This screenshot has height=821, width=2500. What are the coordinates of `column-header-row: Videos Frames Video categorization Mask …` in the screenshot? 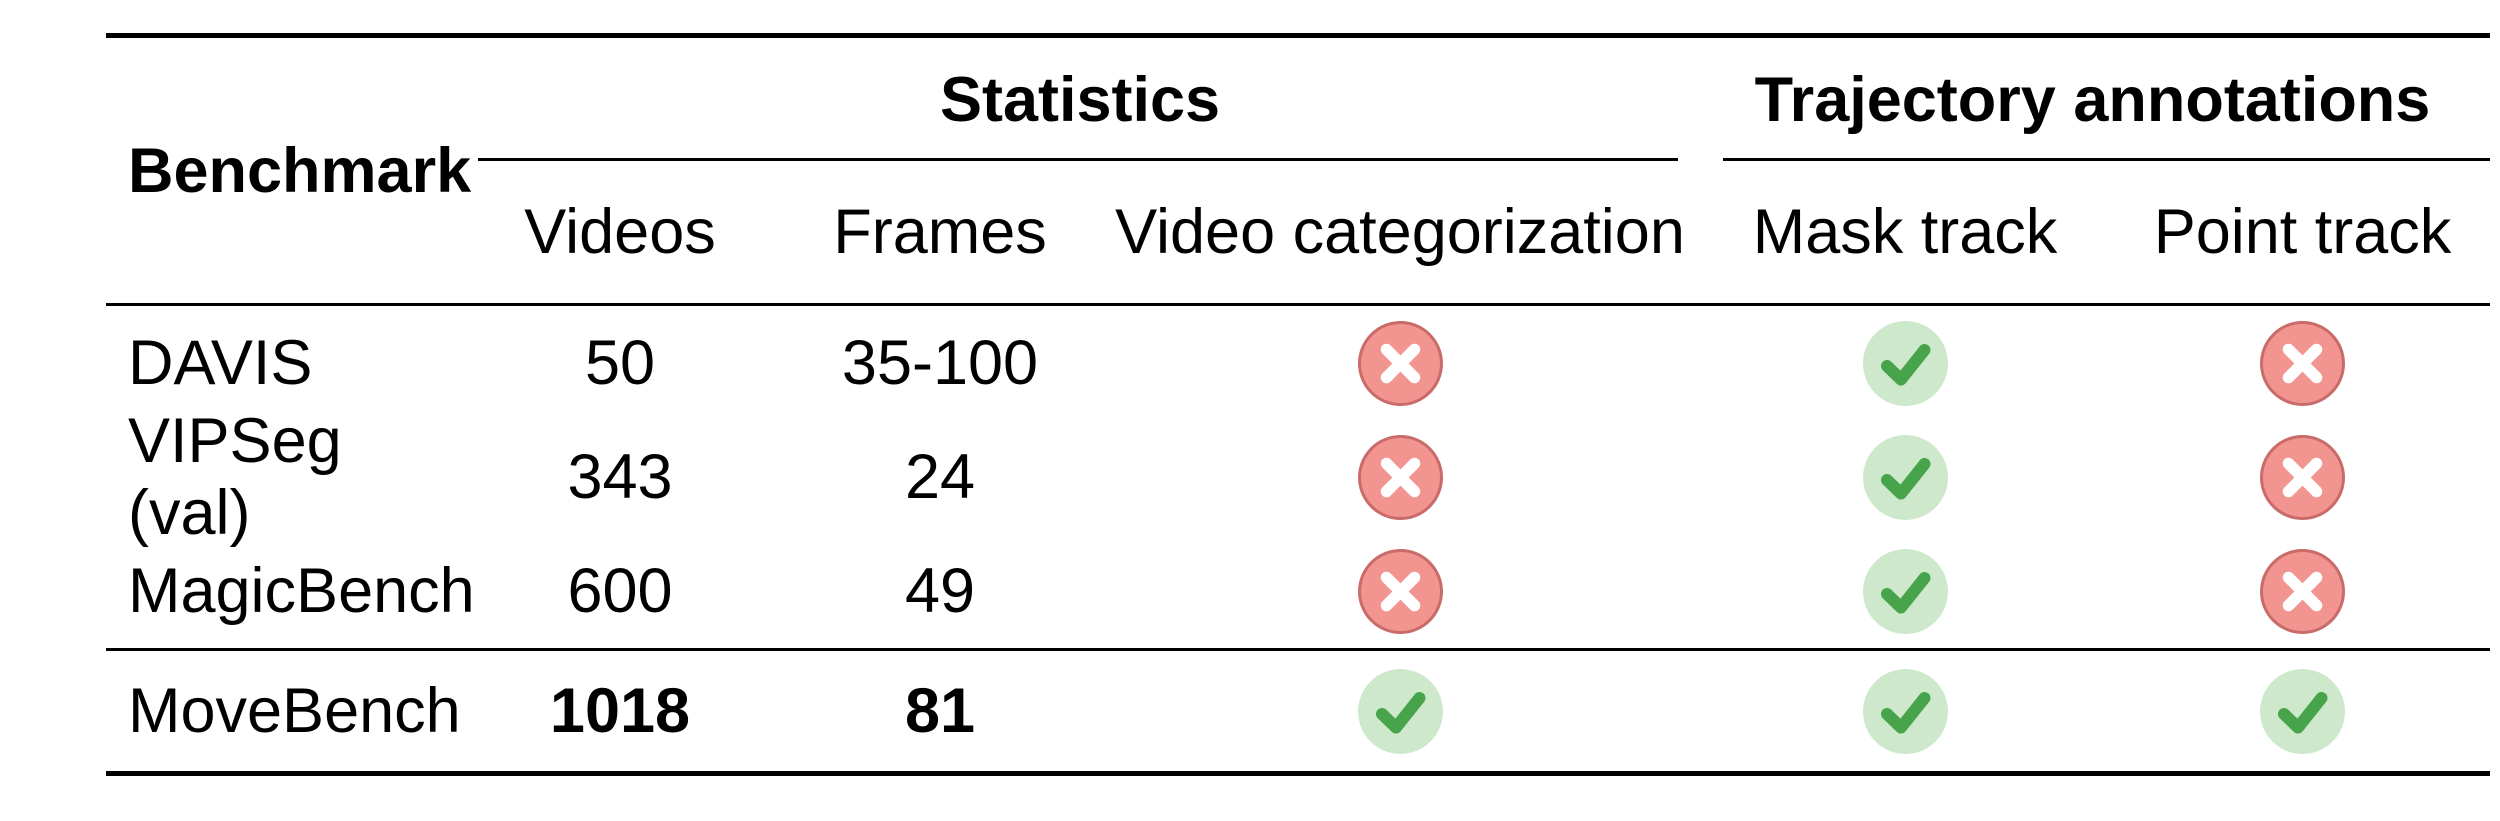 It's located at (1477, 232).